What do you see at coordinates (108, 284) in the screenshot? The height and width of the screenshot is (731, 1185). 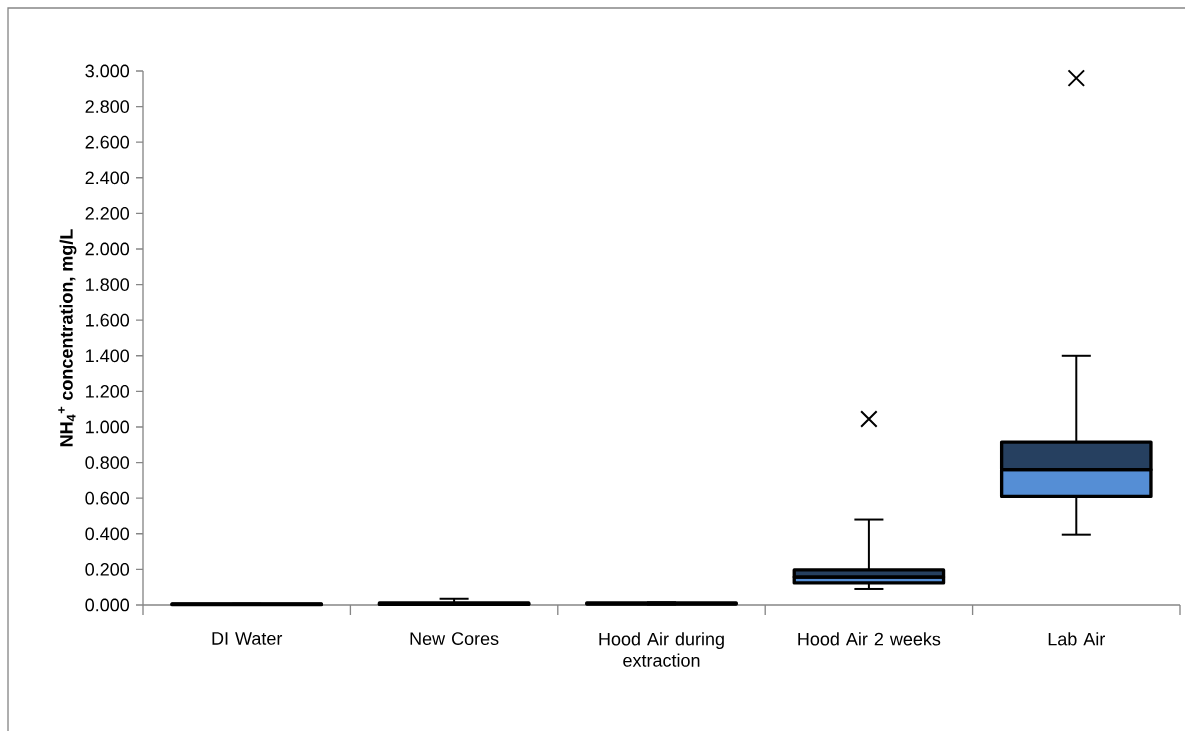 I see `y-tick-label: 1.800` at bounding box center [108, 284].